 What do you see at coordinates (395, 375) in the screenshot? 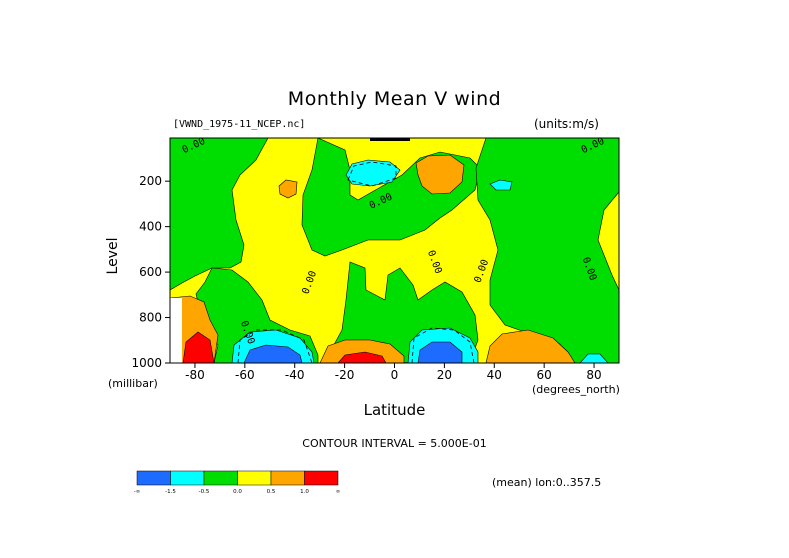
I see `x-tick-label: 0` at bounding box center [395, 375].